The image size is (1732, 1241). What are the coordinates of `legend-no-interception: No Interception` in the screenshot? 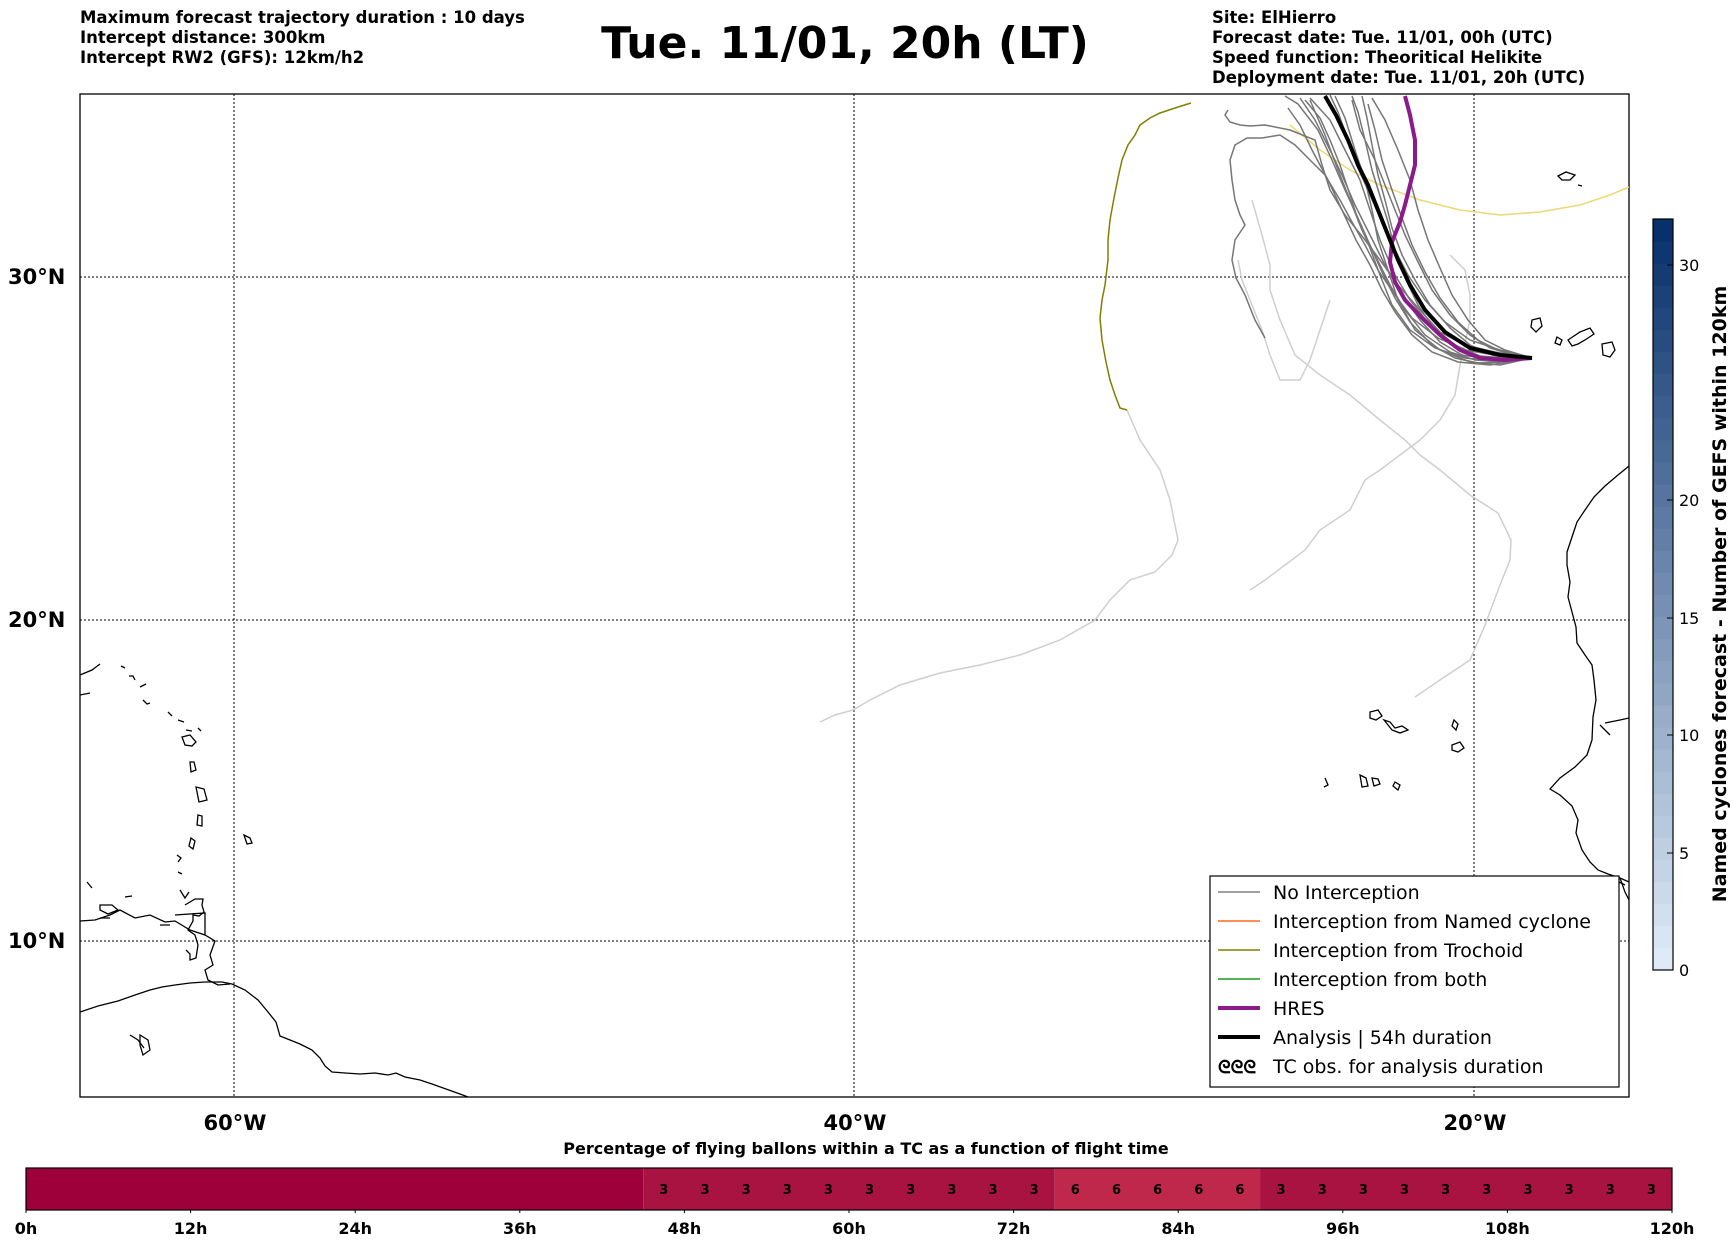 It's located at (1319, 893).